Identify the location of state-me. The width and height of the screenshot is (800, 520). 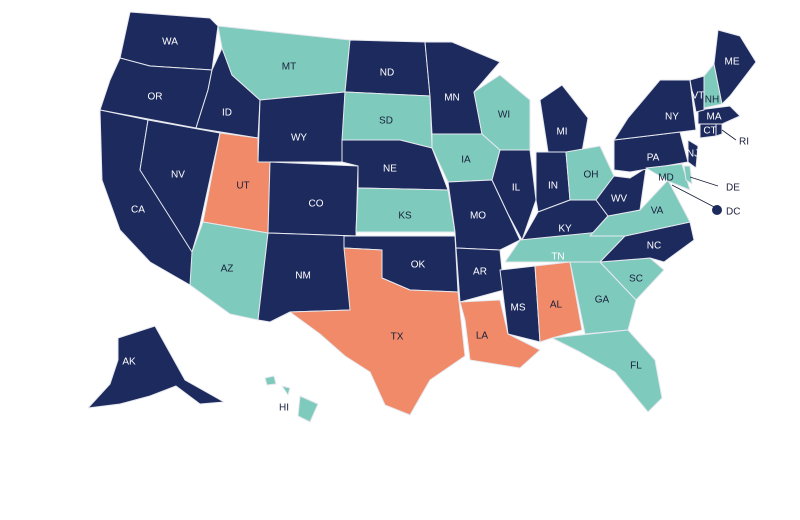
(735, 67).